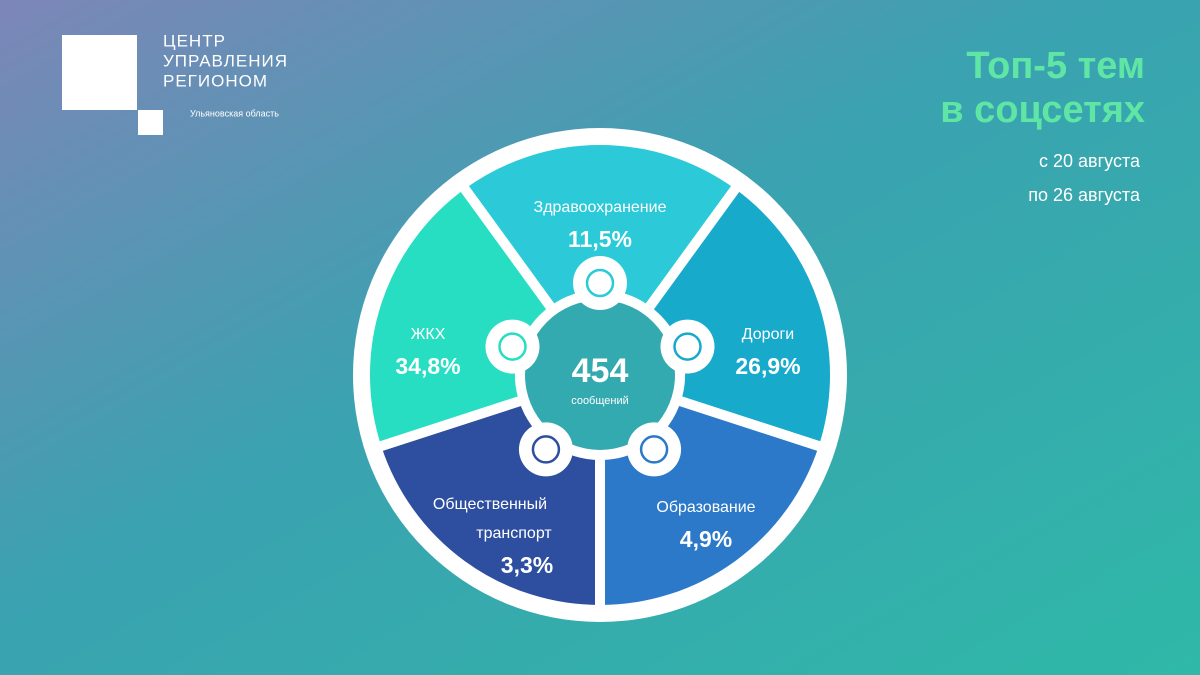  What do you see at coordinates (527, 565) in the screenshot?
I see `segment-value: 3,3%` at bounding box center [527, 565].